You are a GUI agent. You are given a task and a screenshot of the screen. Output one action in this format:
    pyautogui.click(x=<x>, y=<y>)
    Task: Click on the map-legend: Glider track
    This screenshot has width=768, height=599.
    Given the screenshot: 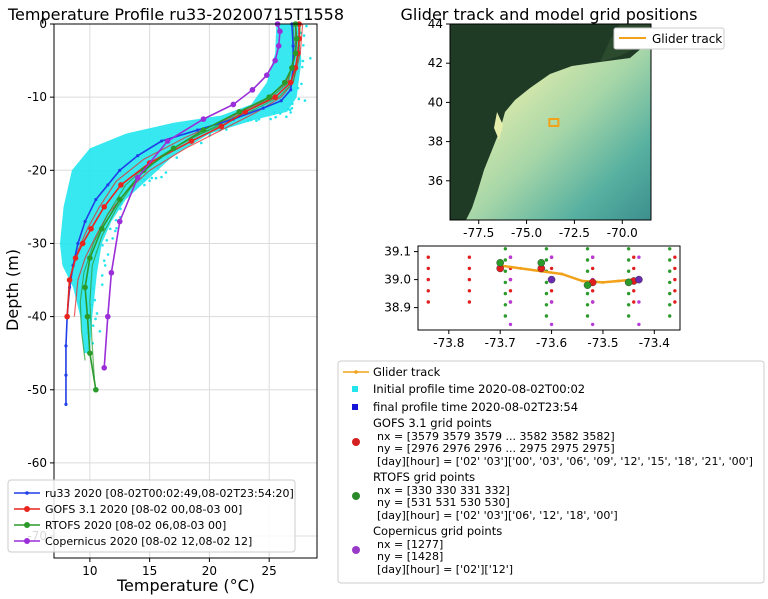 What is the action you would take?
    pyautogui.click(x=669, y=38)
    